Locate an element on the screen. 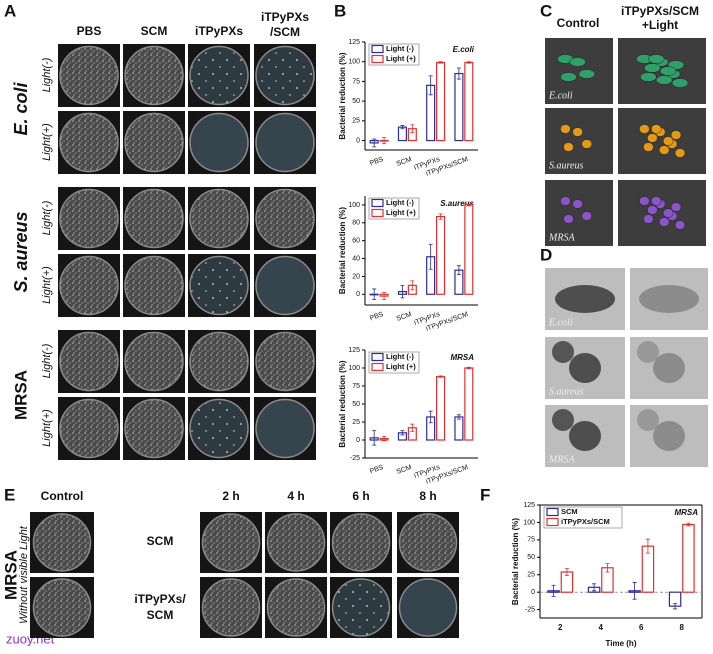 The width and height of the screenshot is (713, 654). x-tick-label: 6 is located at coordinates (641, 627).